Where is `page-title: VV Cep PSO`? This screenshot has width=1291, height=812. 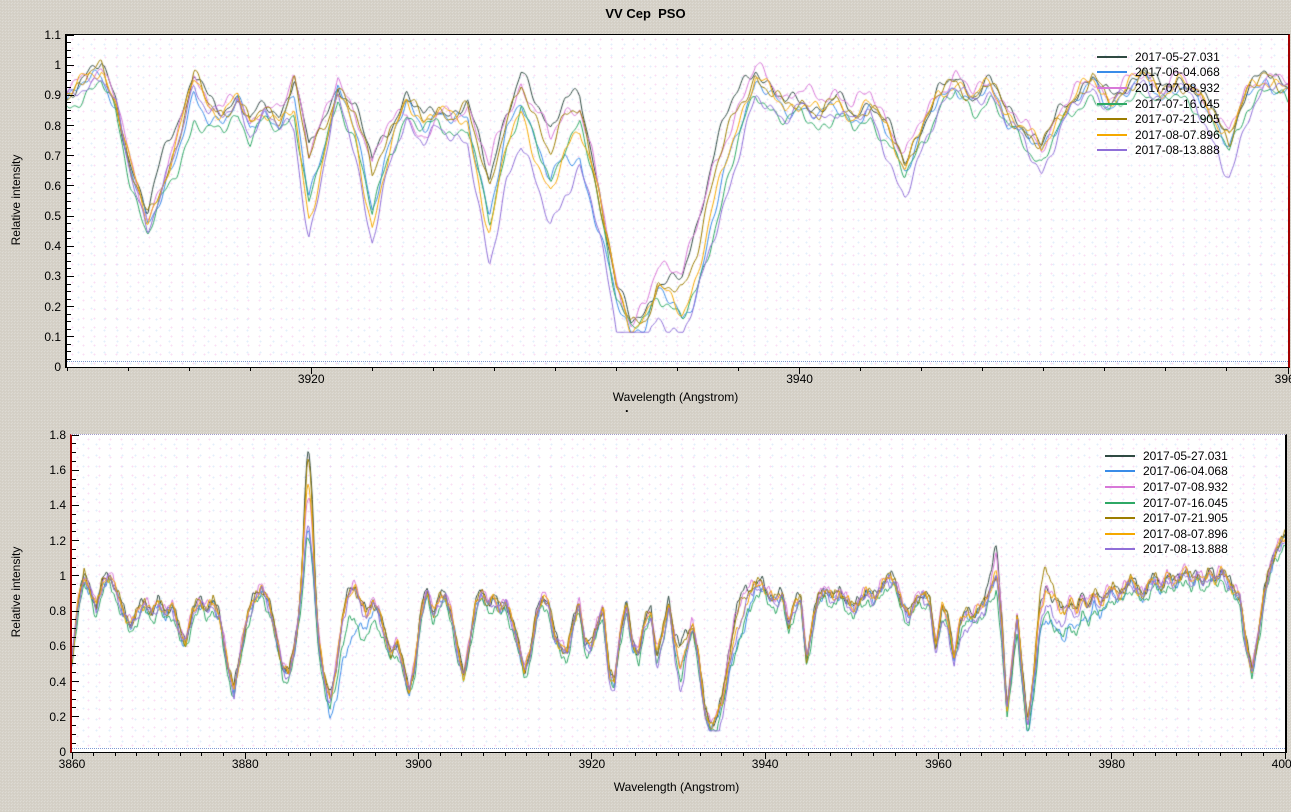
page-title: VV Cep PSO is located at coordinates (645, 13).